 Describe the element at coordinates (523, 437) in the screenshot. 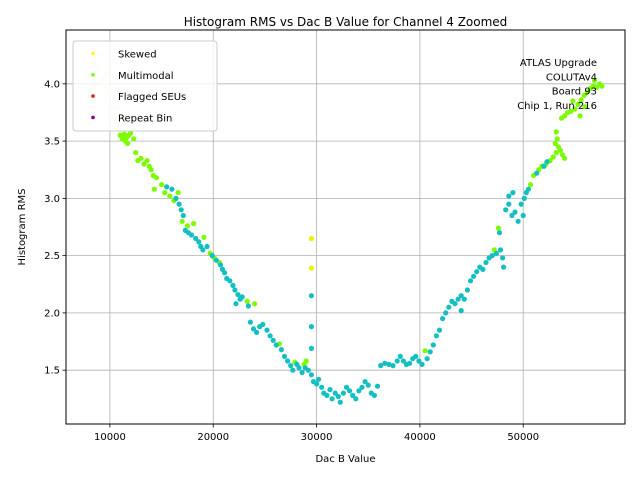

I see `x-tick-label: 50000` at that location.